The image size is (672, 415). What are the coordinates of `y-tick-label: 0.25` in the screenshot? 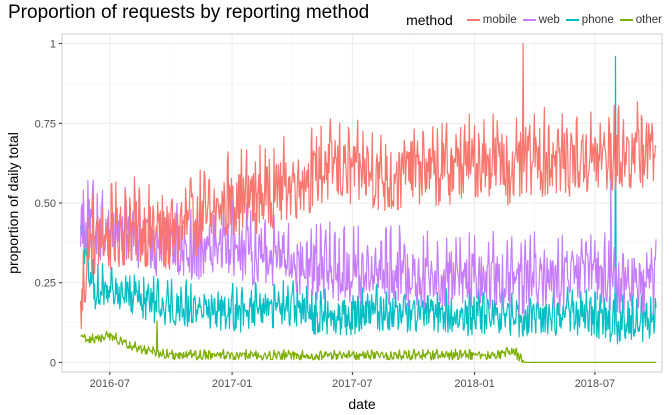 It's located at (45, 284).